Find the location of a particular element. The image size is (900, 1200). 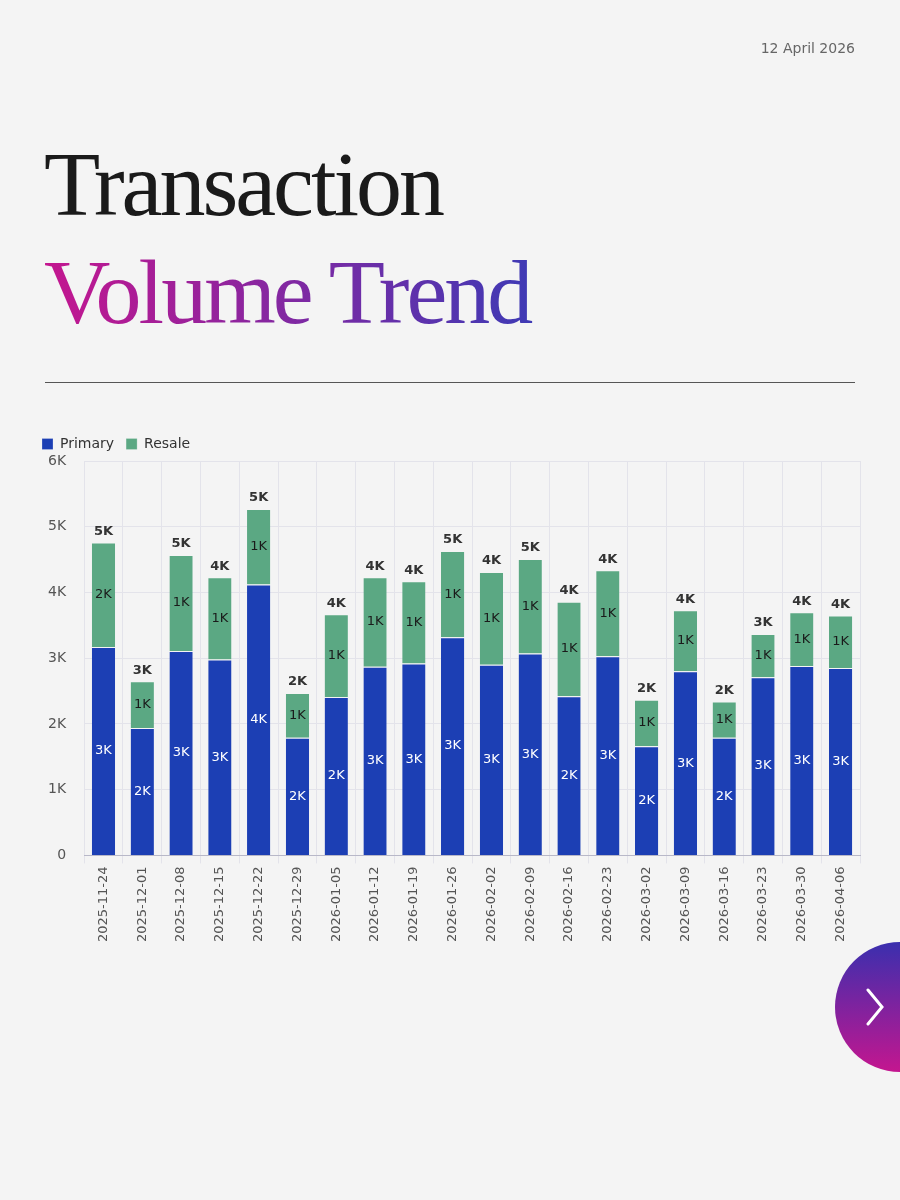

y-tick-label: 4K is located at coordinates (57, 591).